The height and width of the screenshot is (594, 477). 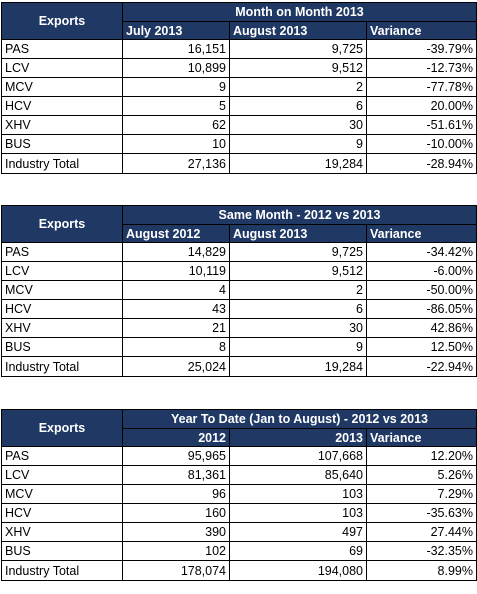 I want to click on row-label: XHV, so click(x=62, y=328).